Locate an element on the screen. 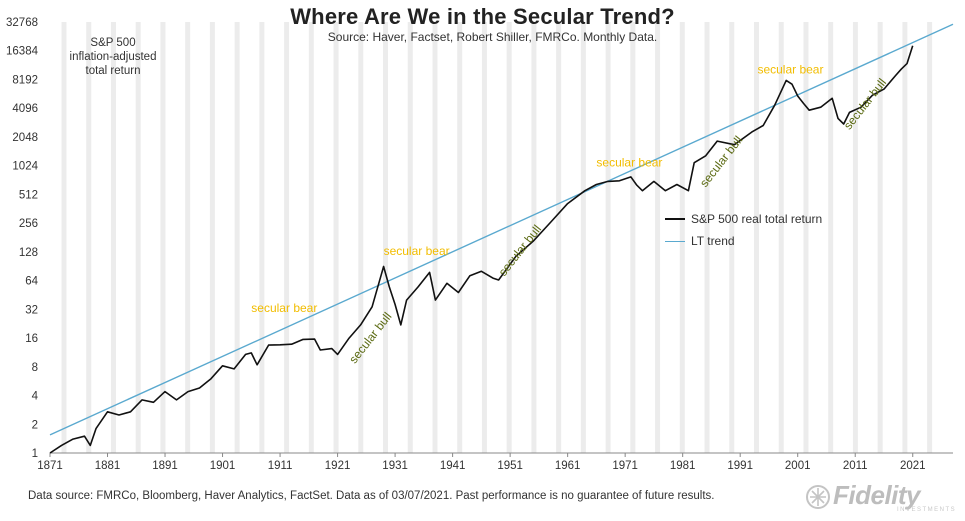 The width and height of the screenshot is (965, 521). chart-legend: S&P 500 real total return LT trend is located at coordinates (743, 230).